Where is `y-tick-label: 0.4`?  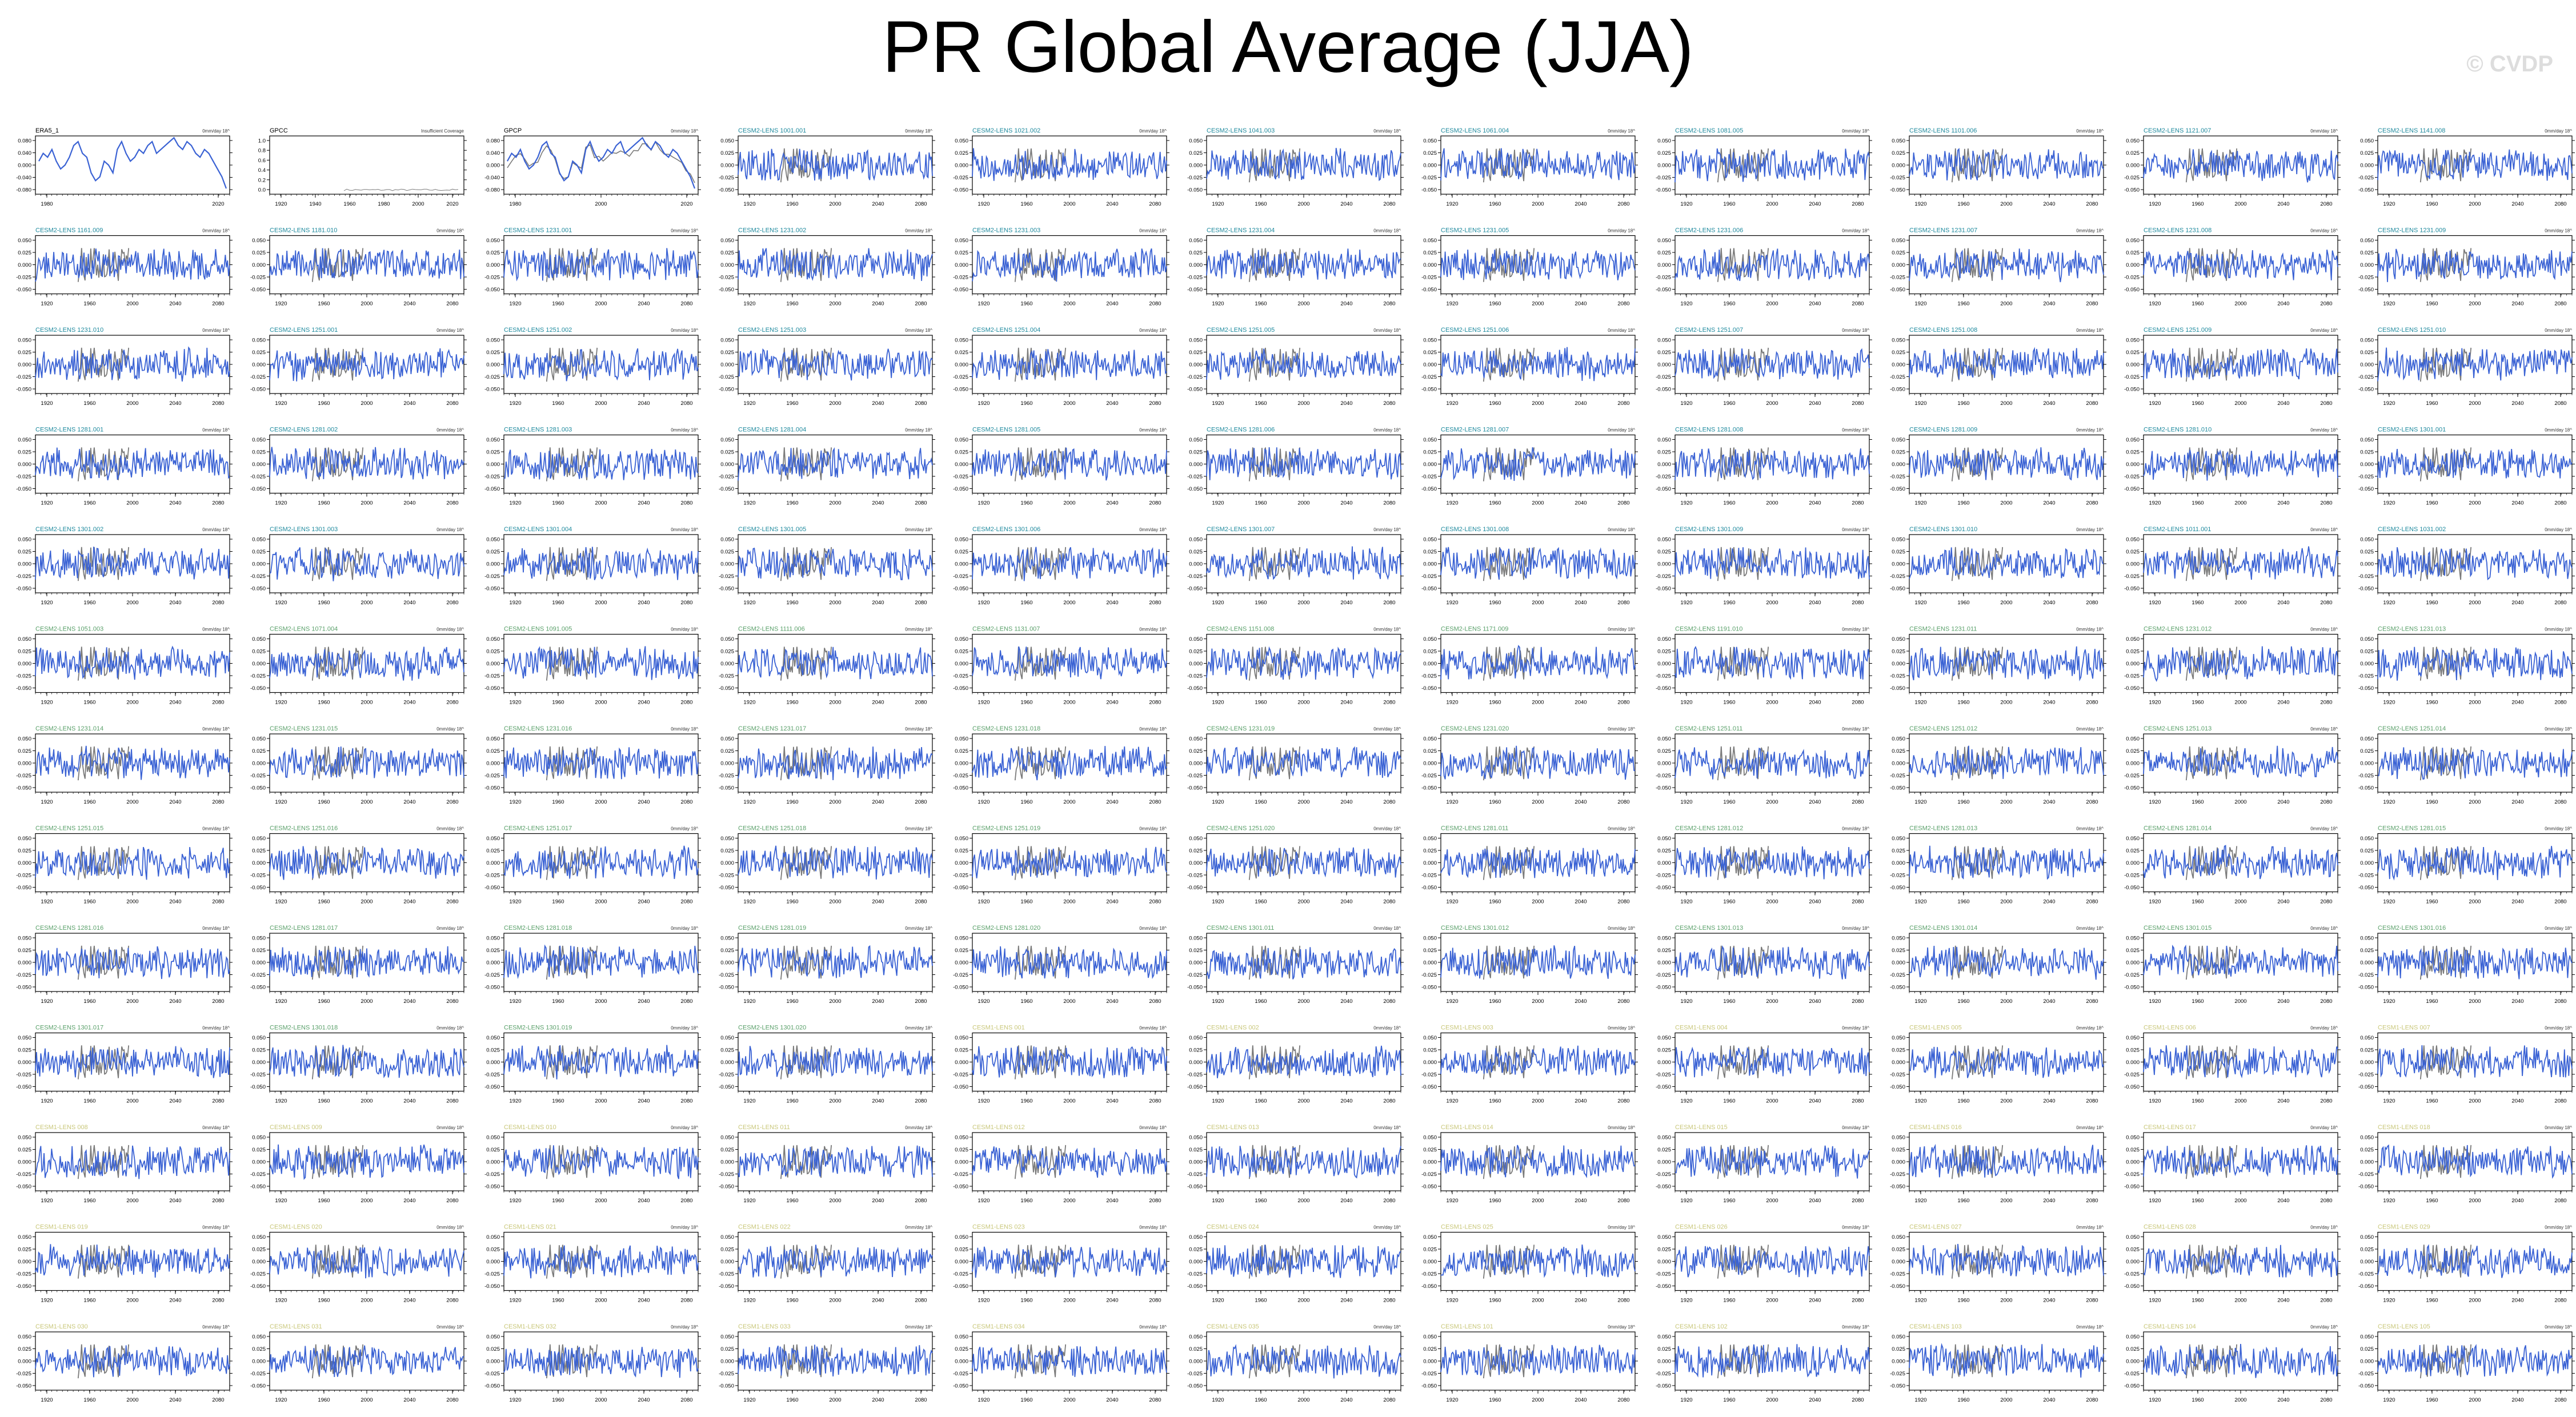 y-tick-label: 0.4 is located at coordinates (262, 171).